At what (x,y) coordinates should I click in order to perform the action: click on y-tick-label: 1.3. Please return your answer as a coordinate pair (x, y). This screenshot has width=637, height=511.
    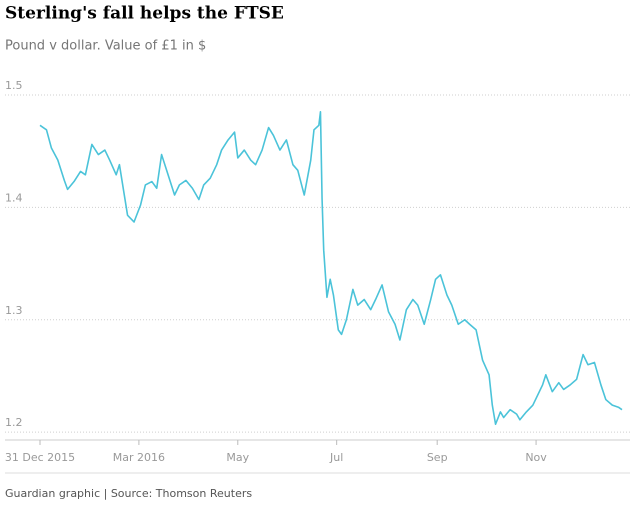
    Looking at the image, I should click on (14, 310).